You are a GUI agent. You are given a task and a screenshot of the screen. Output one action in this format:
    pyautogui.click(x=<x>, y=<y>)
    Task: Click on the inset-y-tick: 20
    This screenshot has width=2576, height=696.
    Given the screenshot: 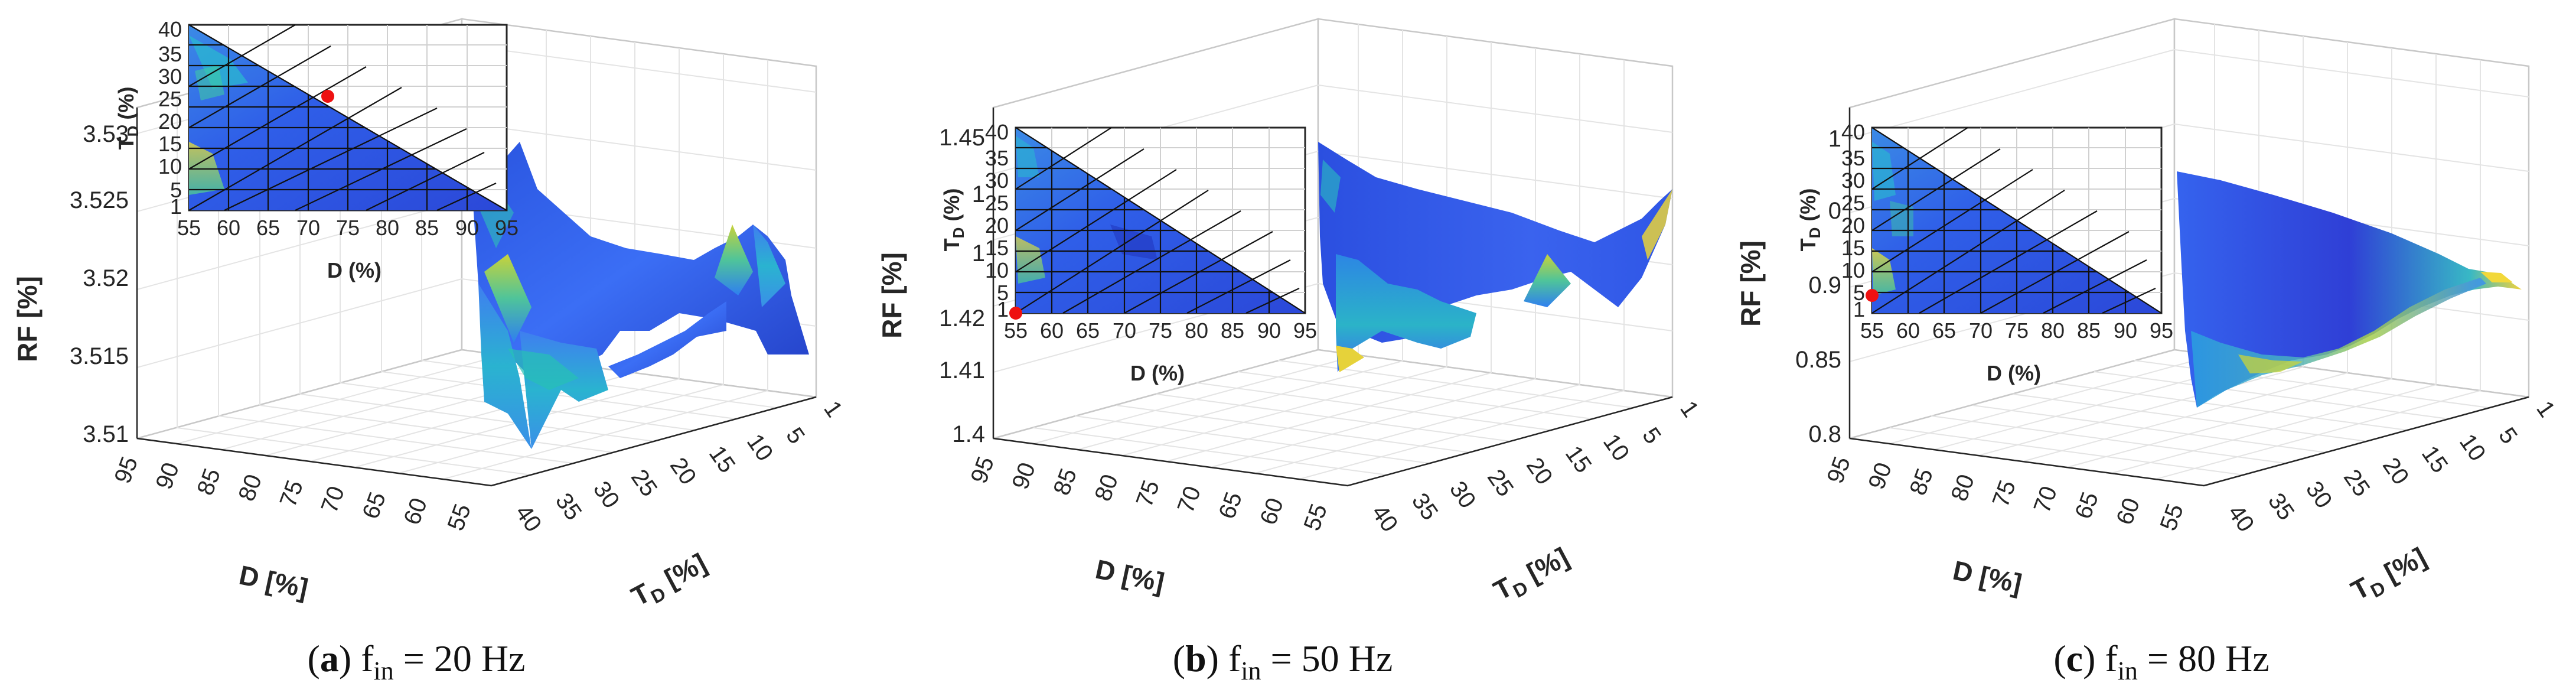 What is the action you would take?
    pyautogui.click(x=170, y=122)
    